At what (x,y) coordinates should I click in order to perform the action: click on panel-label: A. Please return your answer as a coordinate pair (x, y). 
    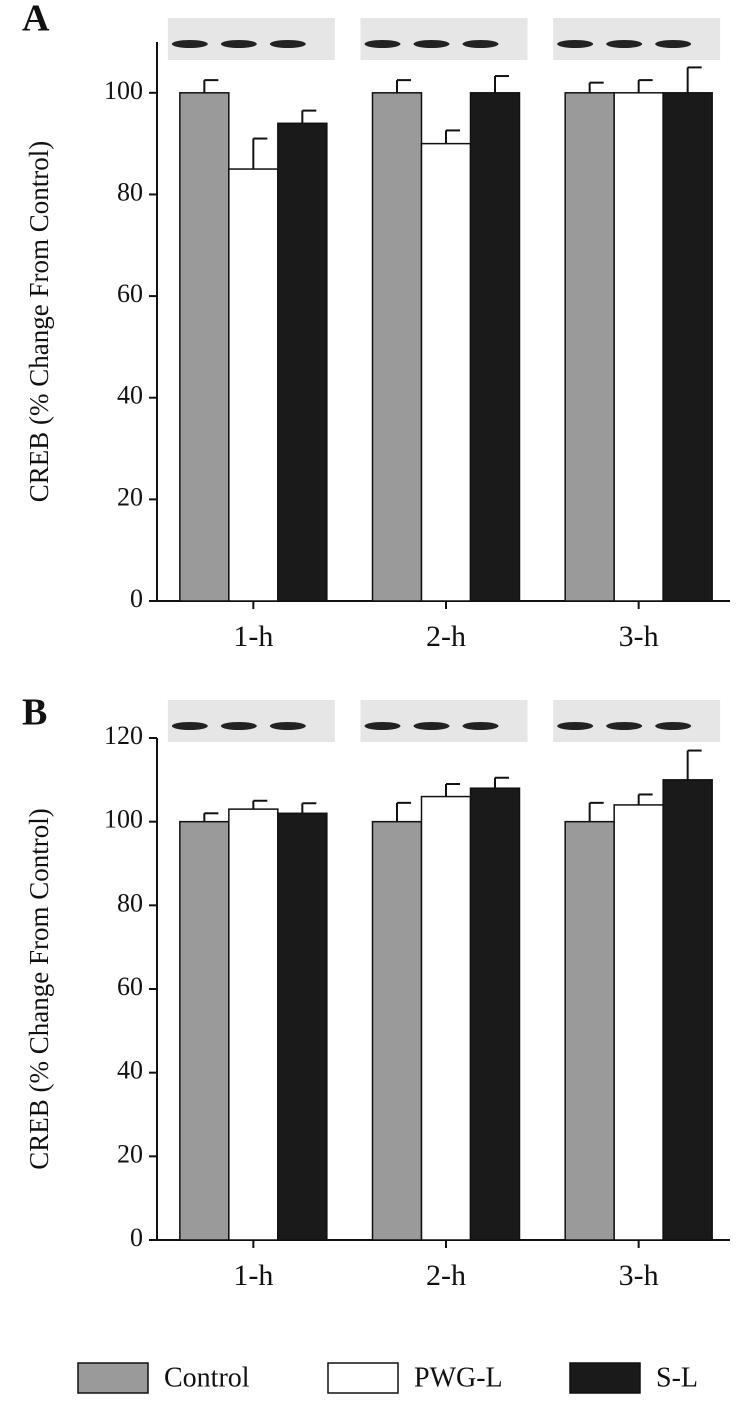
    Looking at the image, I should click on (36, 20).